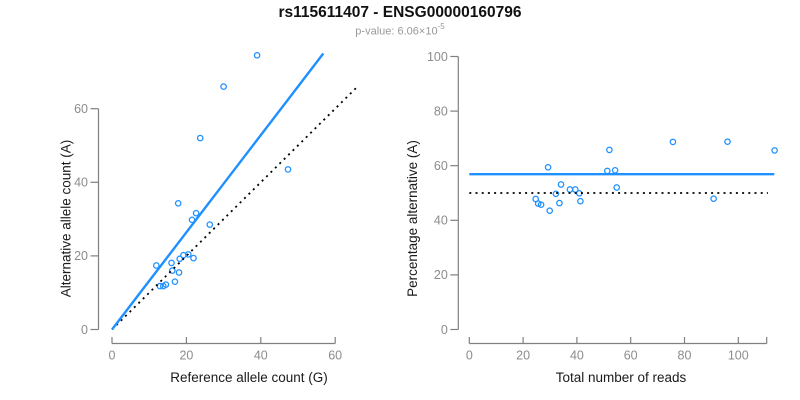 The image size is (800, 400). What do you see at coordinates (621, 377) in the screenshot?
I see `x-axis-title: Total number of reads` at bounding box center [621, 377].